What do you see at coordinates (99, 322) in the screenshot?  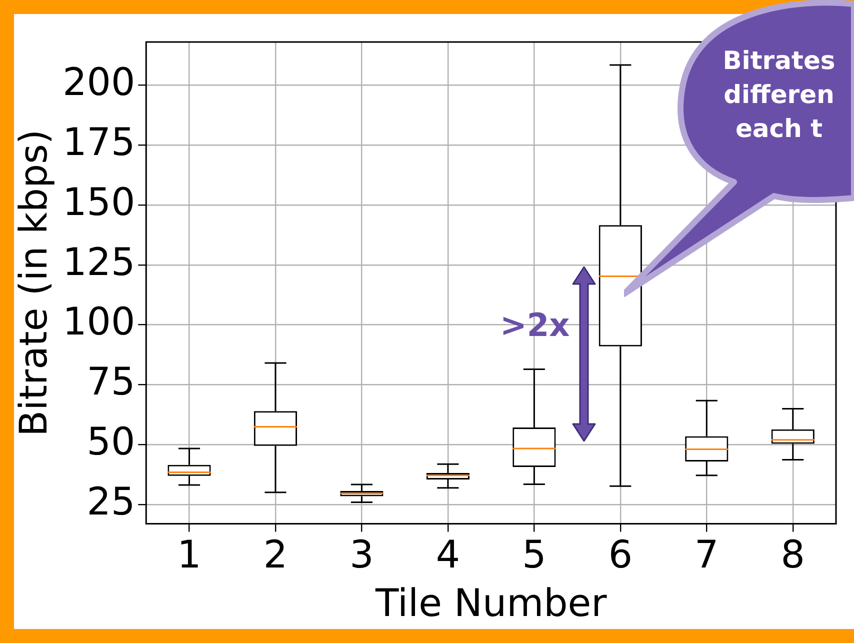 I see `y-tick-label: 100` at bounding box center [99, 322].